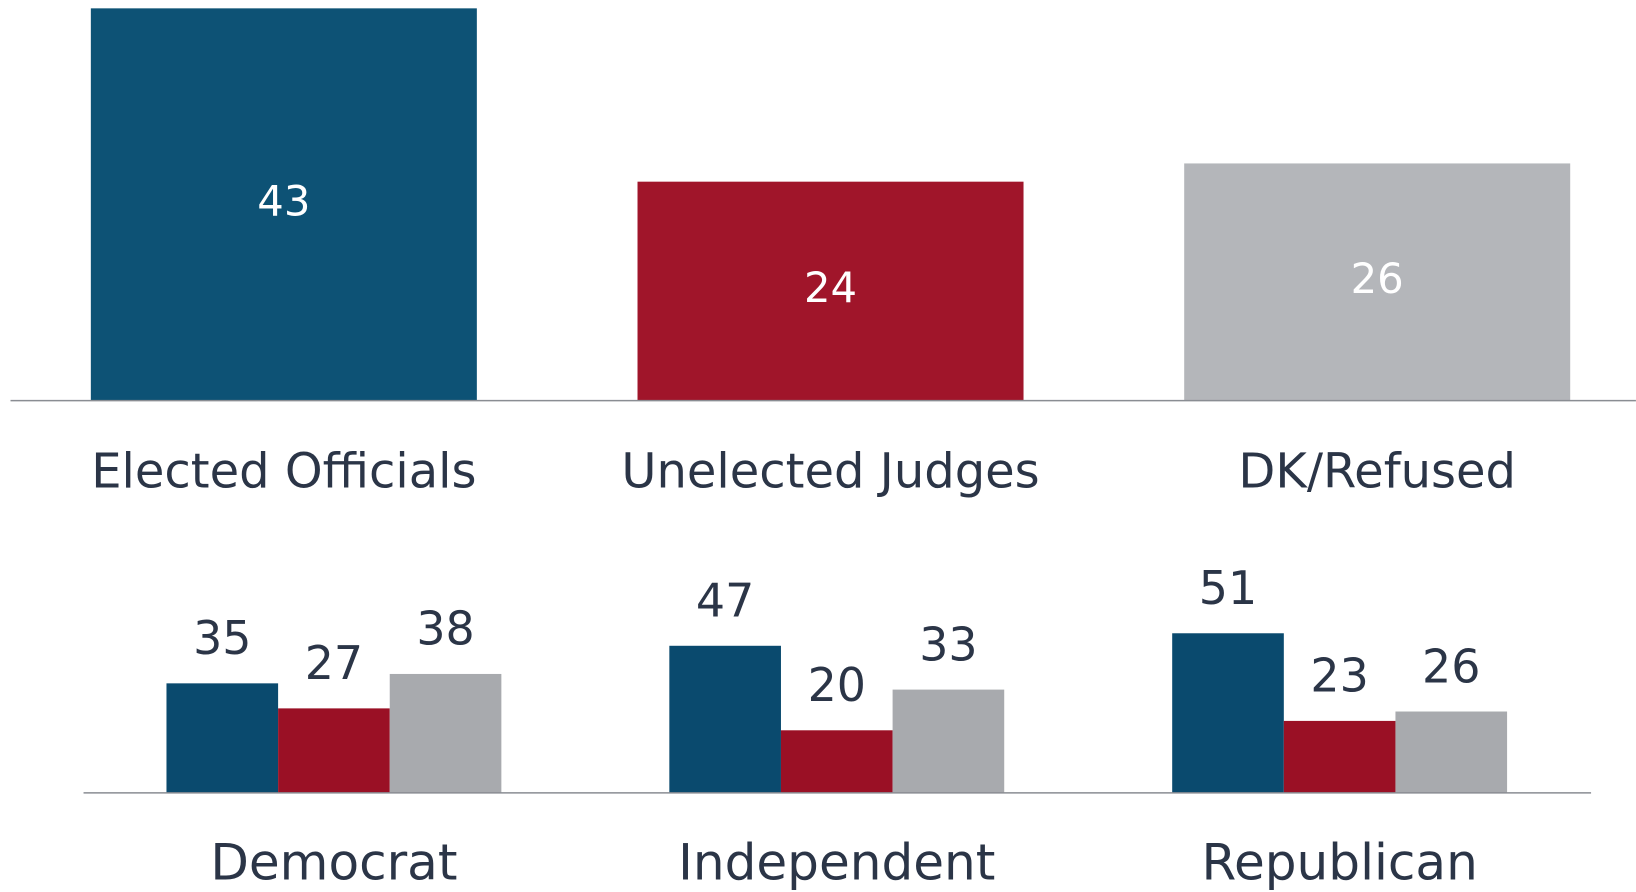 The height and width of the screenshot is (892, 1636). What do you see at coordinates (837, 685) in the screenshot?
I see `value-label: 20` at bounding box center [837, 685].